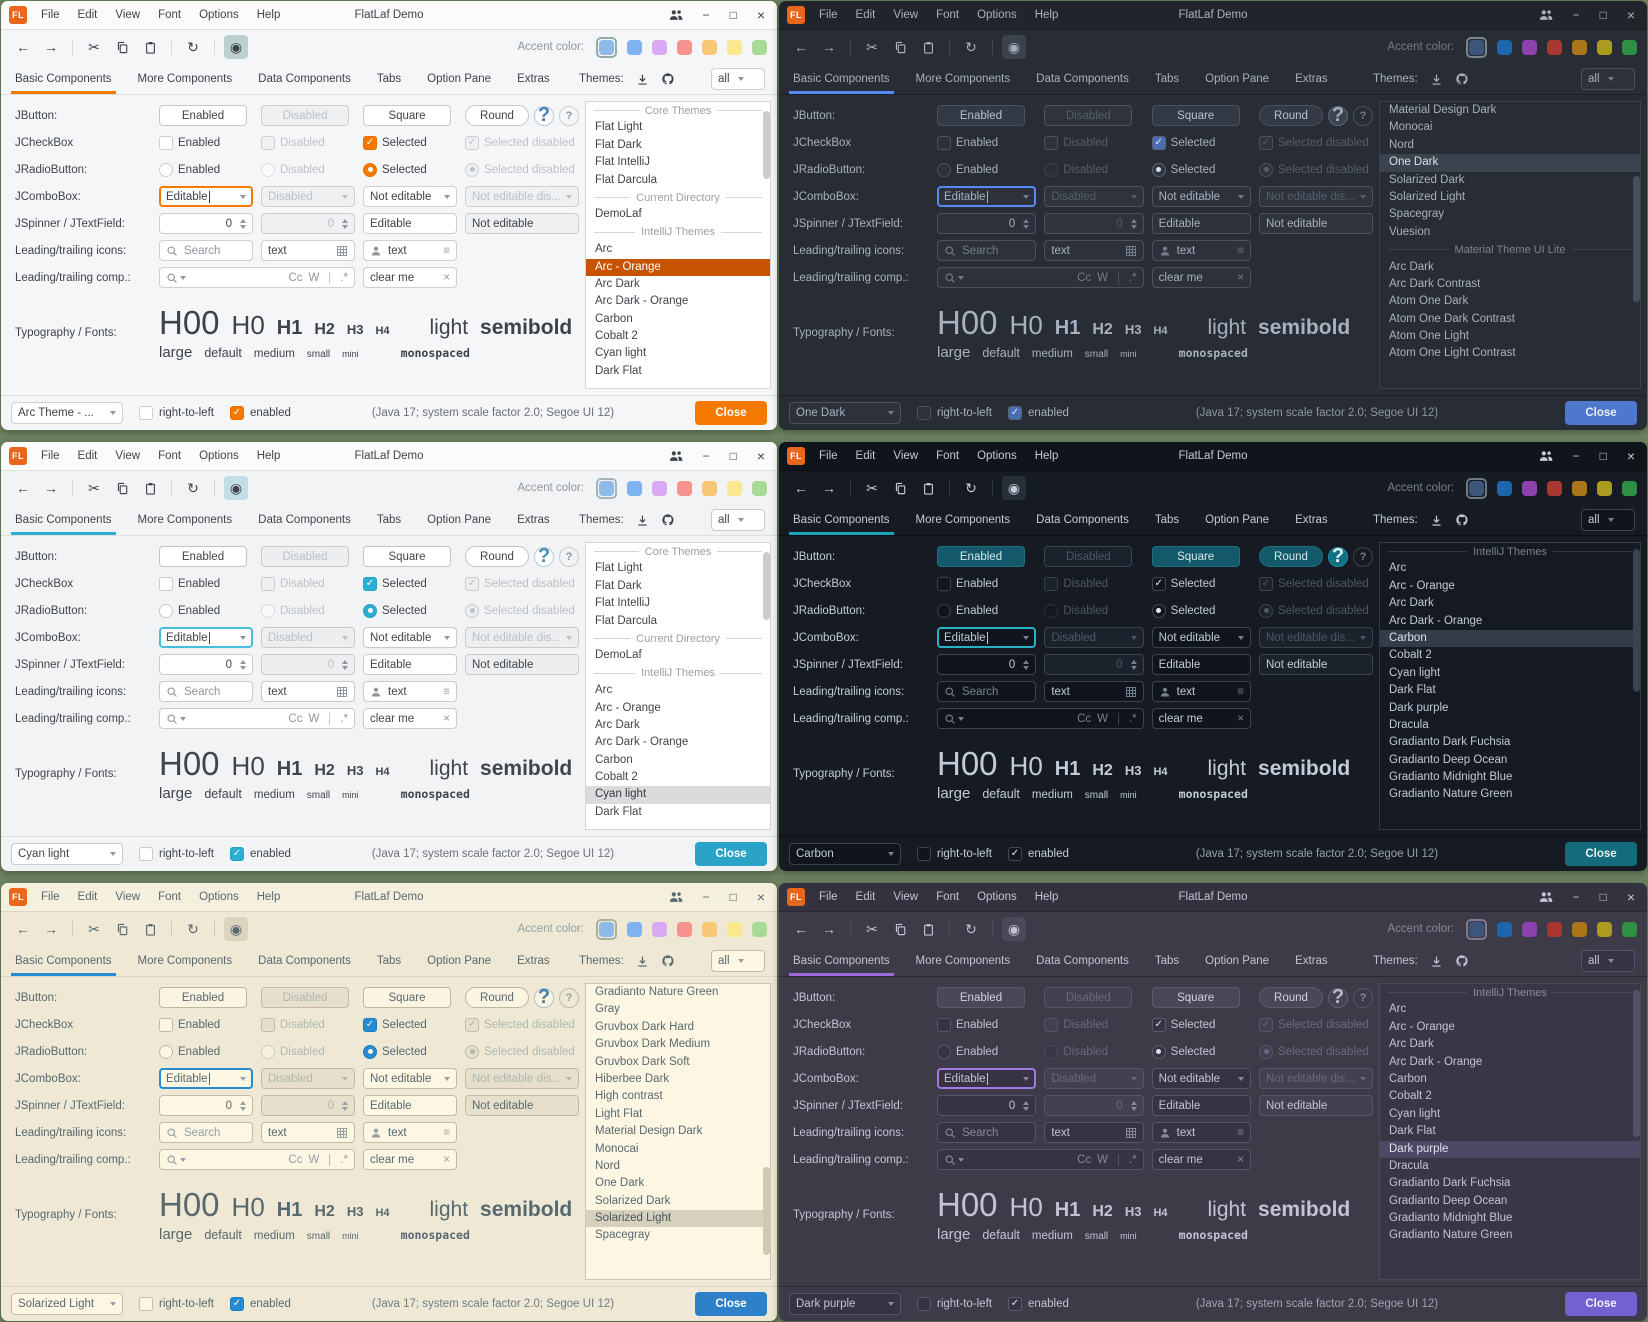 The width and height of the screenshot is (1648, 1322). I want to click on clear-icon: ×, so click(1240, 718).